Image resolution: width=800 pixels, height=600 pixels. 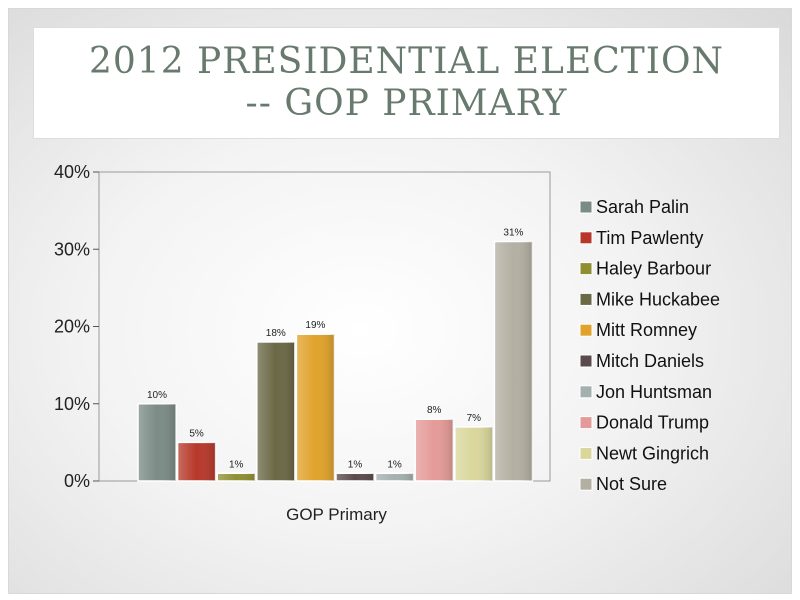 I want to click on data-label: 19%, so click(x=315, y=325).